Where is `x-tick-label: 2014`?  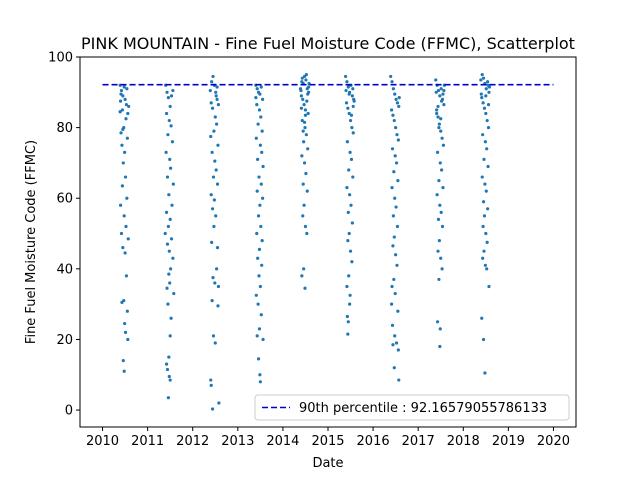 x-tick-label: 2014 is located at coordinates (282, 441).